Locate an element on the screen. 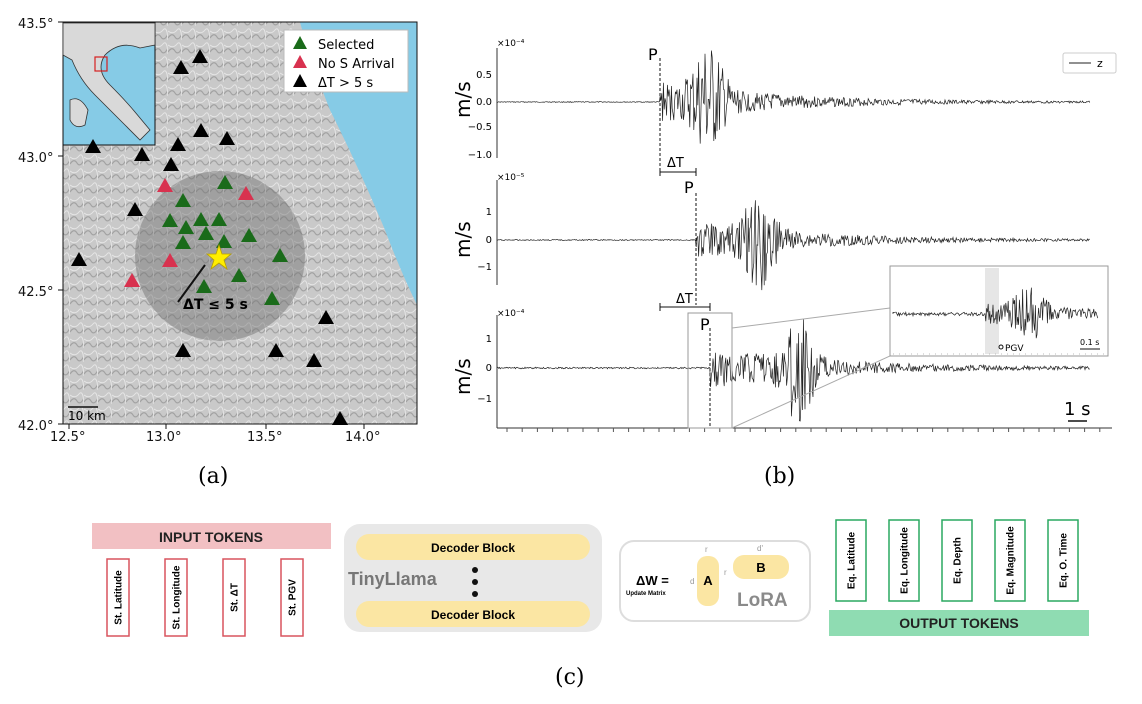  lora-equation-sub: Update Matrix is located at coordinates (646, 594).